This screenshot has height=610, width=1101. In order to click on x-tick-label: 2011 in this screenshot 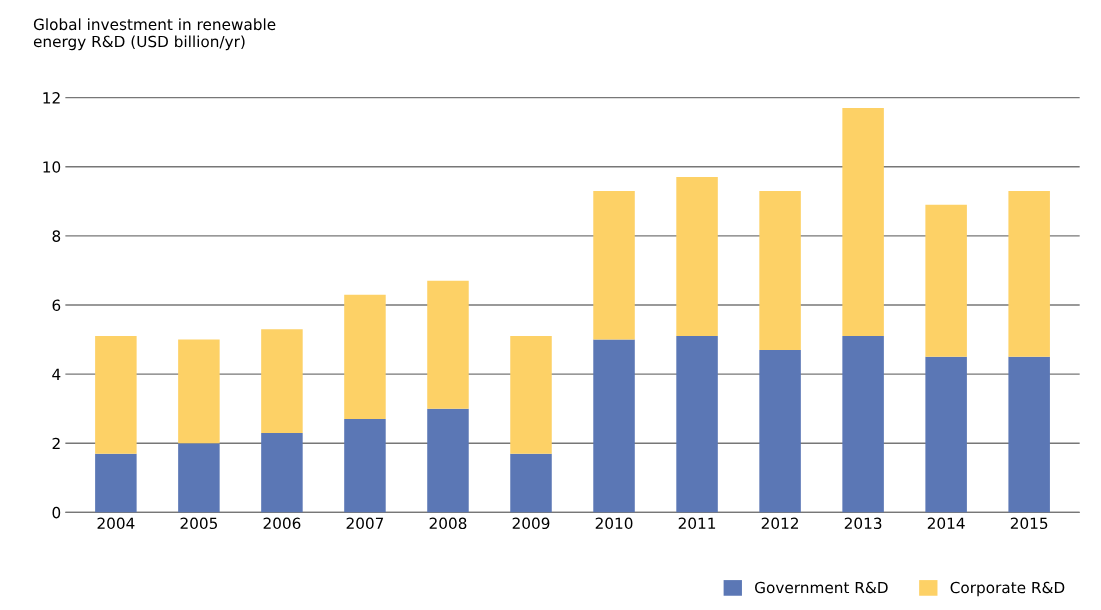, I will do `click(697, 523)`.